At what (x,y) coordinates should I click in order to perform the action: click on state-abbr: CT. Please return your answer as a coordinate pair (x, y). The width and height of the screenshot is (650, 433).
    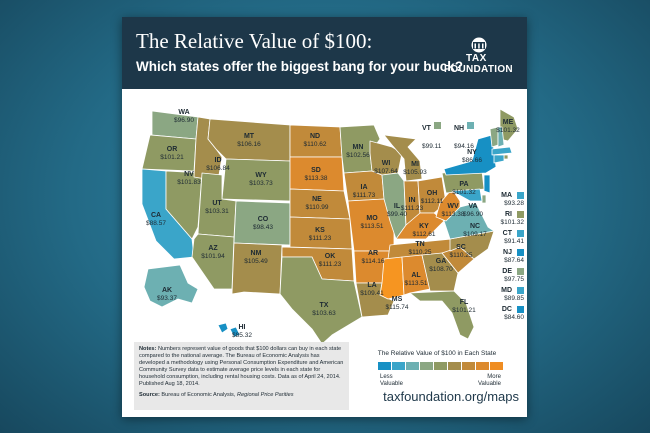
    Looking at the image, I should click on (507, 233).